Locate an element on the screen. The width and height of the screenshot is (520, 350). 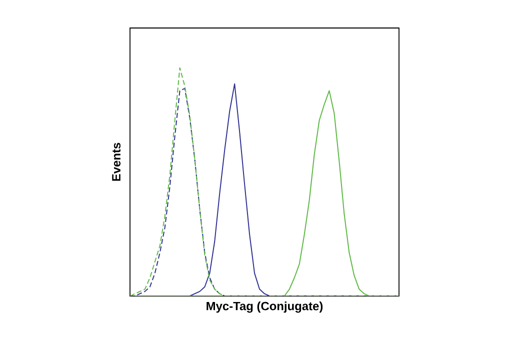
y-axis-title: Events is located at coordinates (116, 161).